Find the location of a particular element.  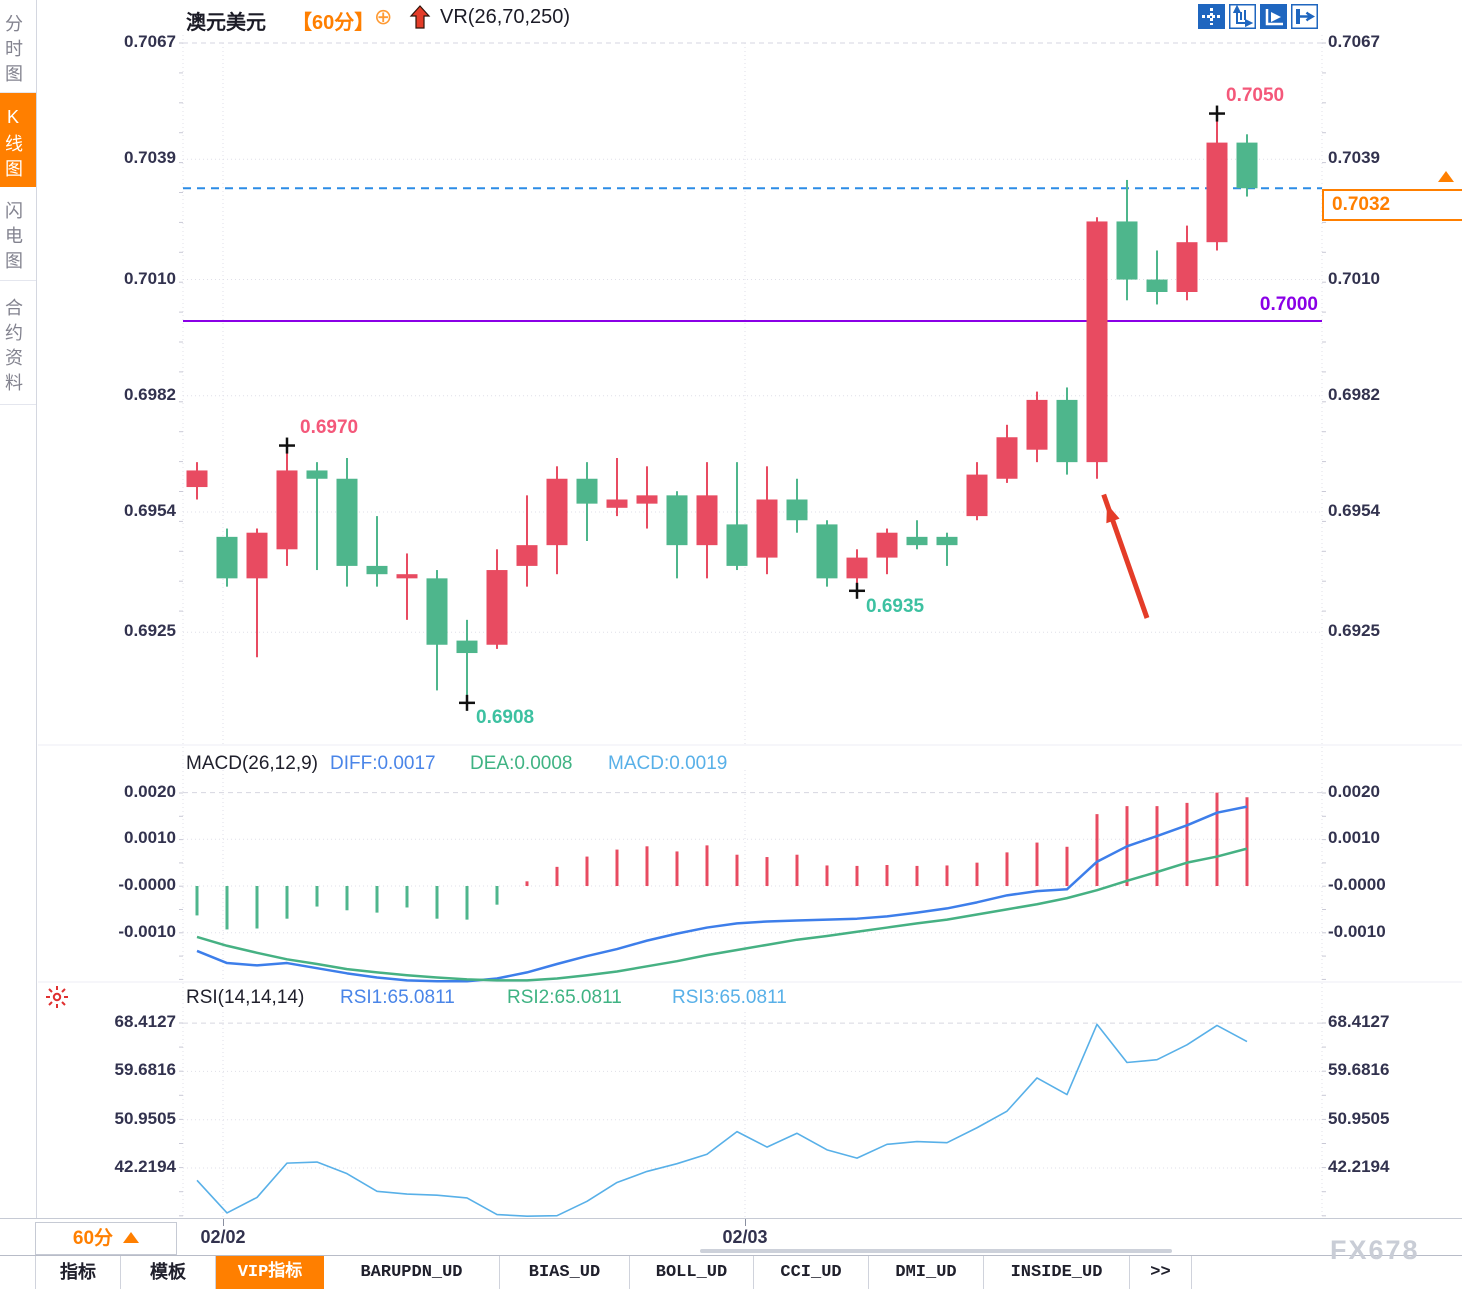

macd-axis-label: 0.0010 is located at coordinates (1354, 838).